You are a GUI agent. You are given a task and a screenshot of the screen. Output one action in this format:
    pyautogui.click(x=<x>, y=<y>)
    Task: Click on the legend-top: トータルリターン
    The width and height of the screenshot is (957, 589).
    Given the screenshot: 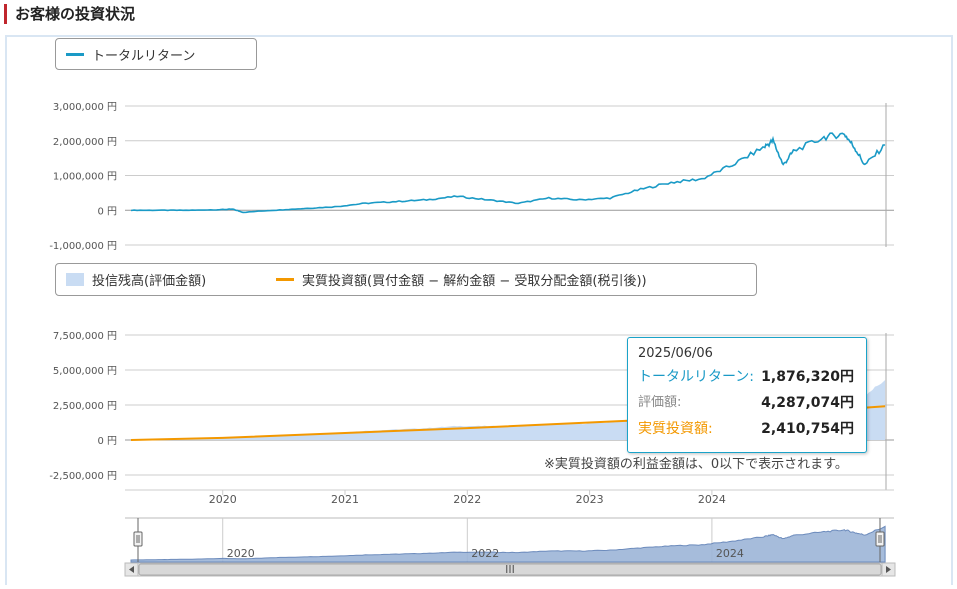 What is the action you would take?
    pyautogui.click(x=156, y=54)
    